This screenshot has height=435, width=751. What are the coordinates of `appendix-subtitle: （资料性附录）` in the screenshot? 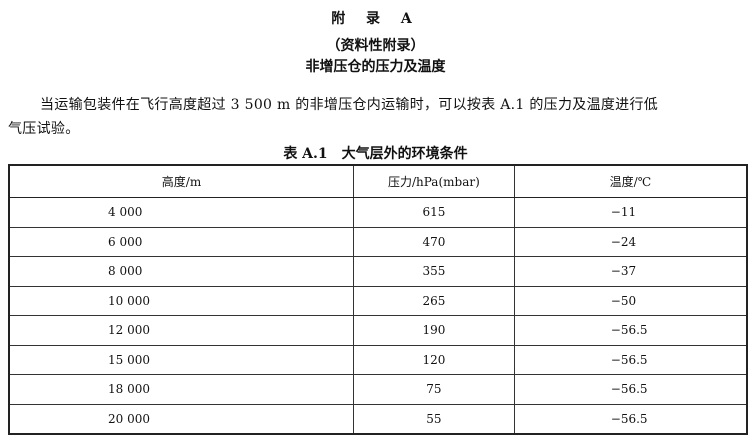 It's located at (375, 46).